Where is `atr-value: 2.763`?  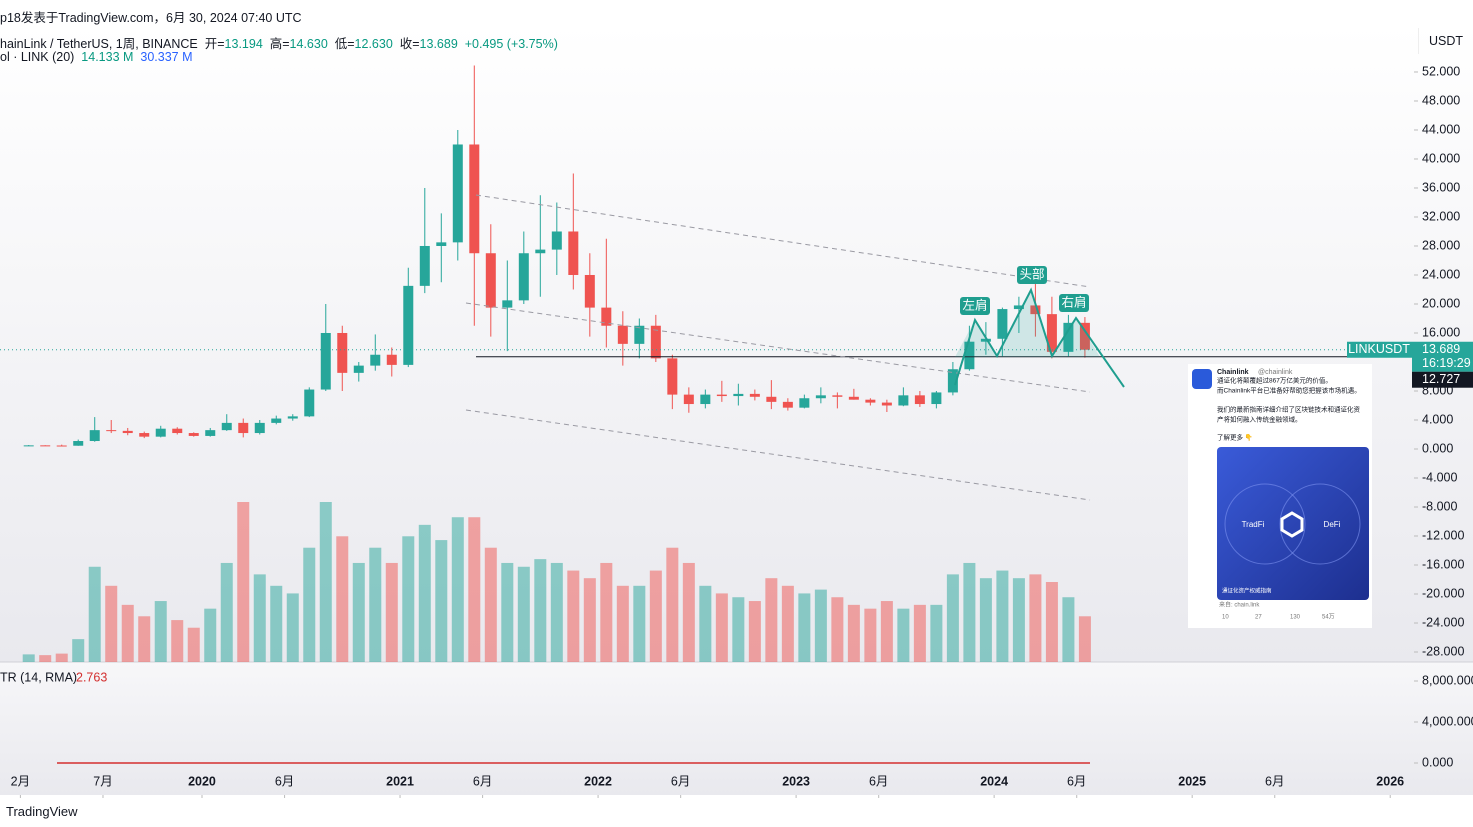 atr-value: 2.763 is located at coordinates (91, 677).